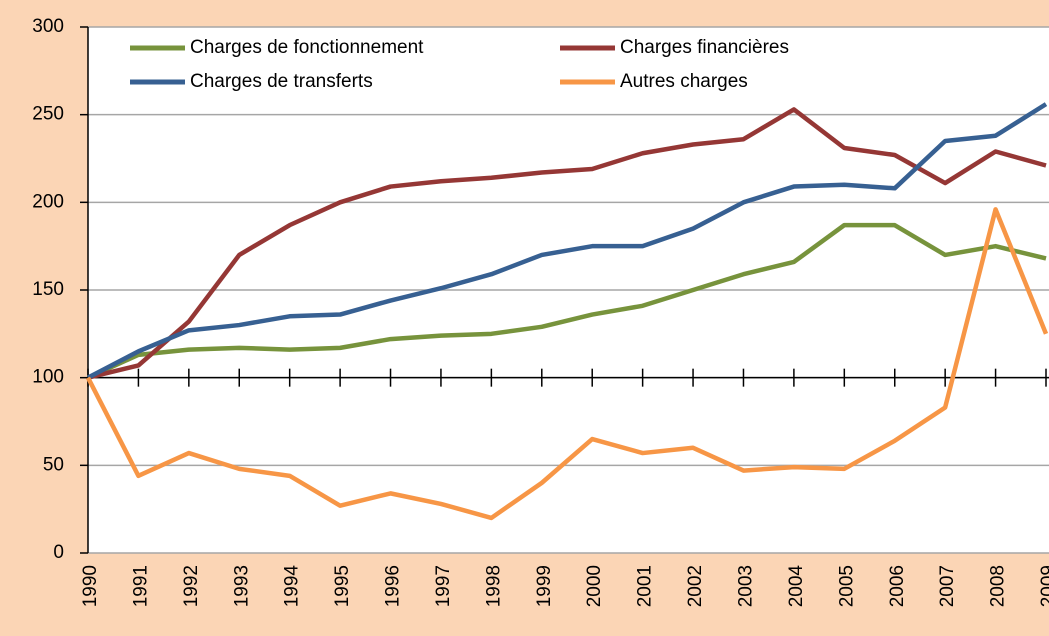 This screenshot has width=1049, height=636. What do you see at coordinates (897, 586) in the screenshot?
I see `x-tick-label: 2006` at bounding box center [897, 586].